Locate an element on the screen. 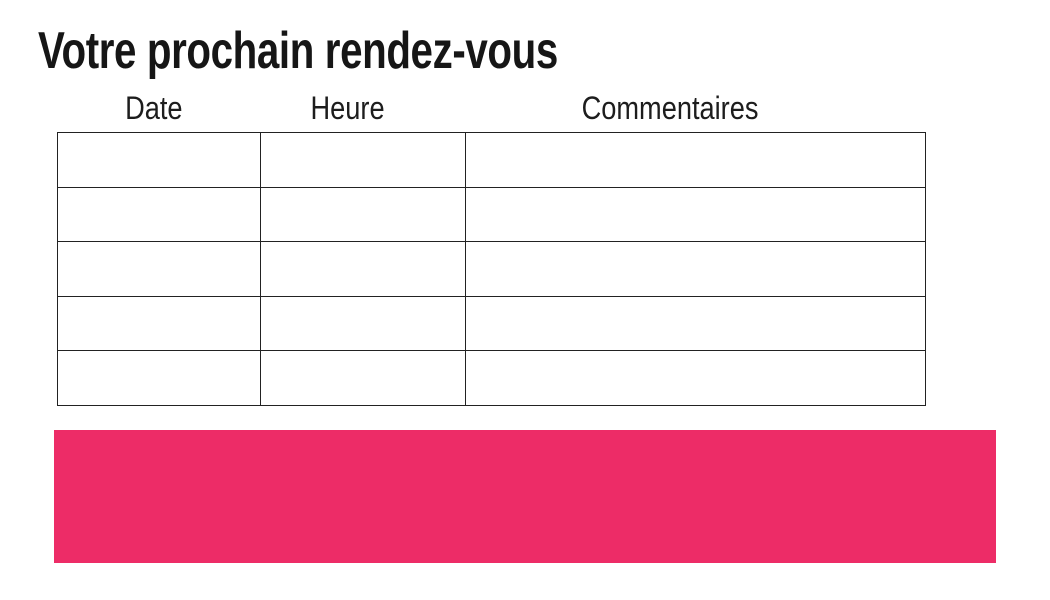 The image size is (1050, 600). column-header-commentaires: Commentaires is located at coordinates (670, 108).